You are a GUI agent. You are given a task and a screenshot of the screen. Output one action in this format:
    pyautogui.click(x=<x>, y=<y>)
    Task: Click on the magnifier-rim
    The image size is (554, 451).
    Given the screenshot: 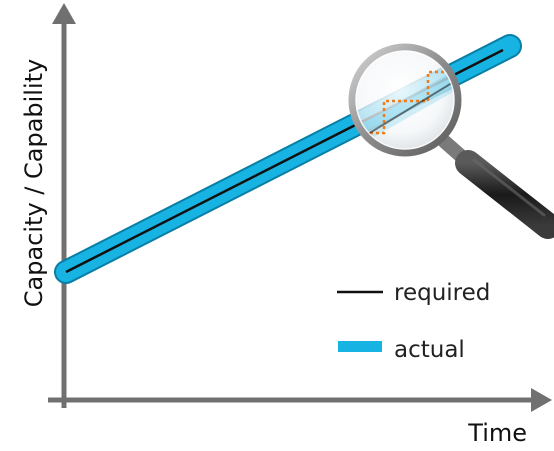 What is the action you would take?
    pyautogui.click(x=405, y=100)
    